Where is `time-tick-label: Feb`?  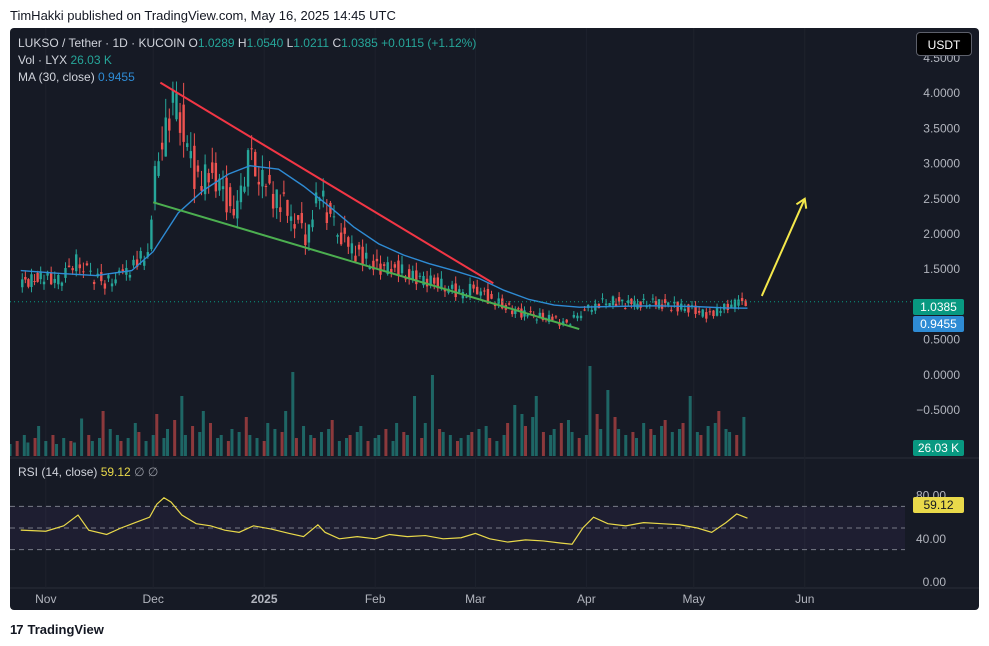
time-tick-label: Feb is located at coordinates (375, 599).